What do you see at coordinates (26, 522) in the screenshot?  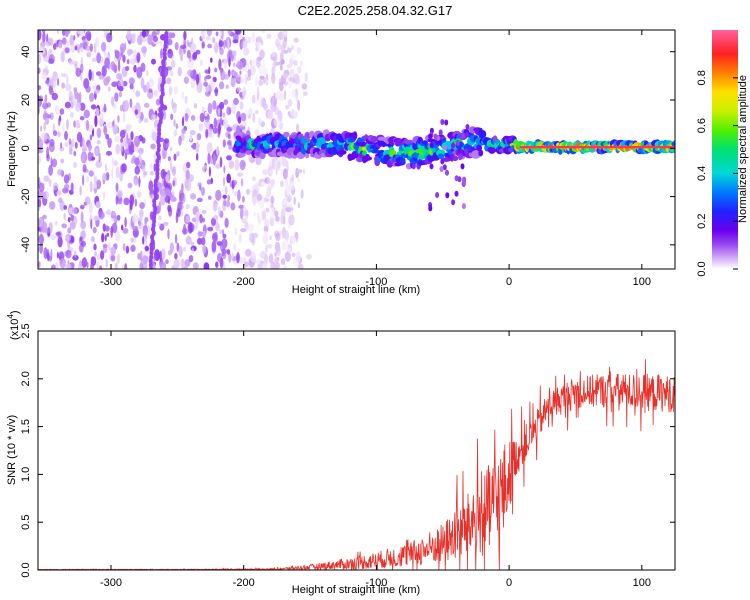 I see `snr-y-tick-label: 0.5` at bounding box center [26, 522].